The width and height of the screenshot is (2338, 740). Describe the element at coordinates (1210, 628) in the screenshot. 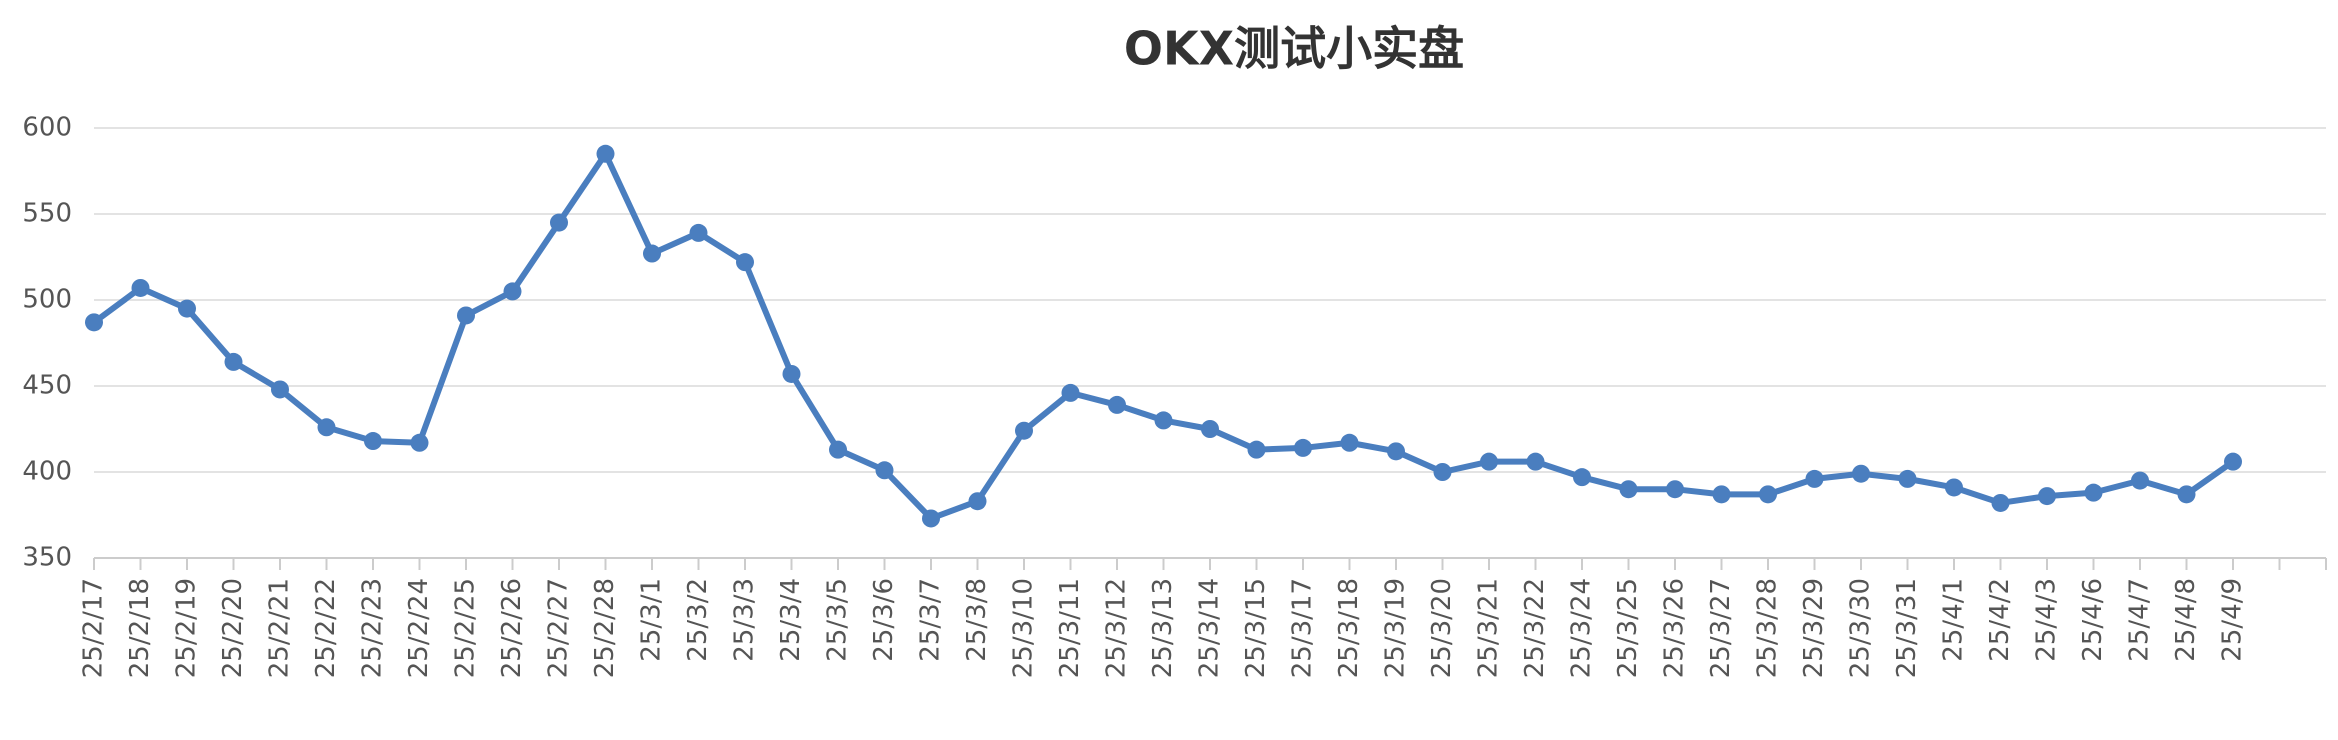

I see `x-tick-label: 25/3/14` at that location.